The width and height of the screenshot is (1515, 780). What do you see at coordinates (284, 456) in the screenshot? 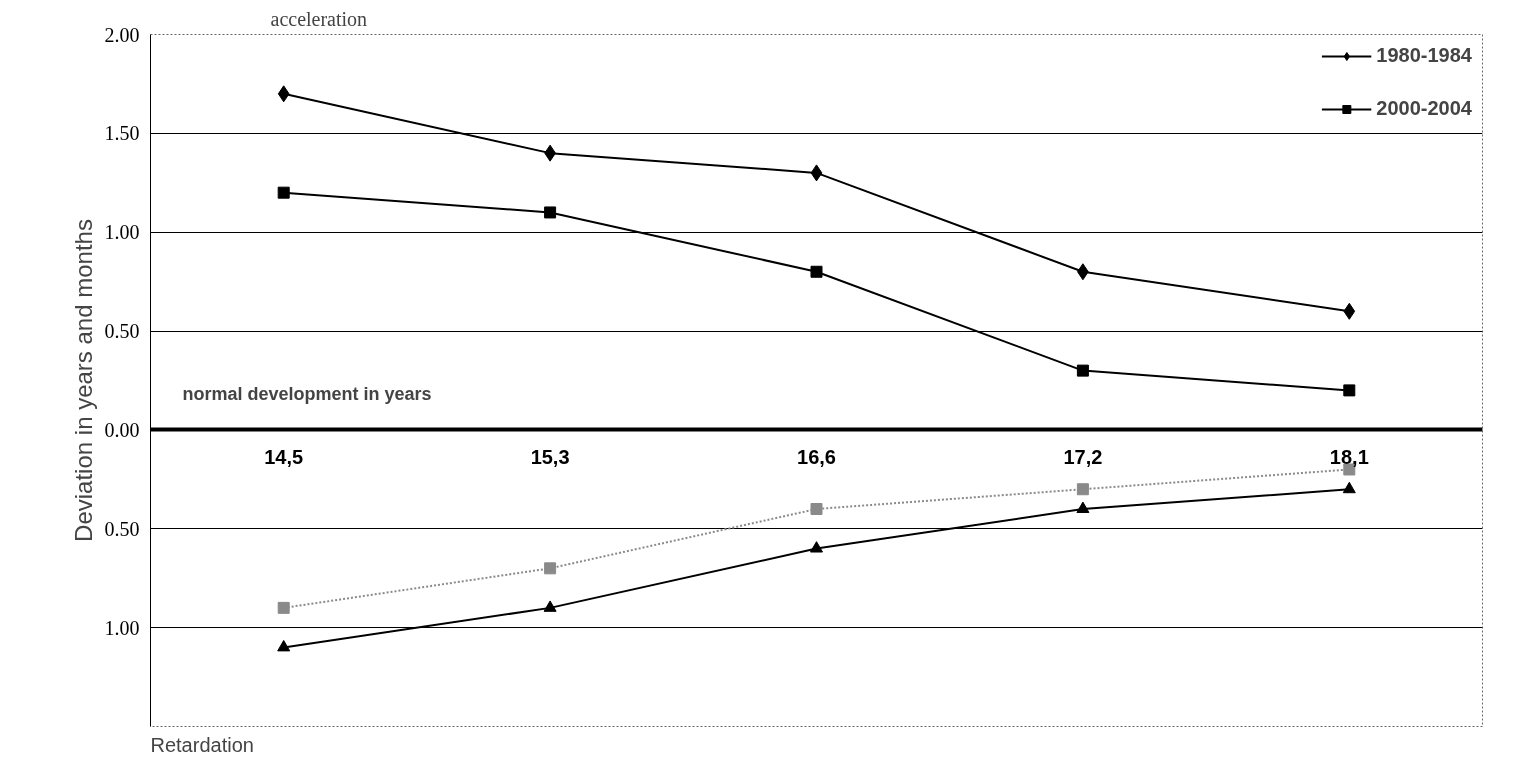
I see `x-tick-label: 14,5` at bounding box center [284, 456].